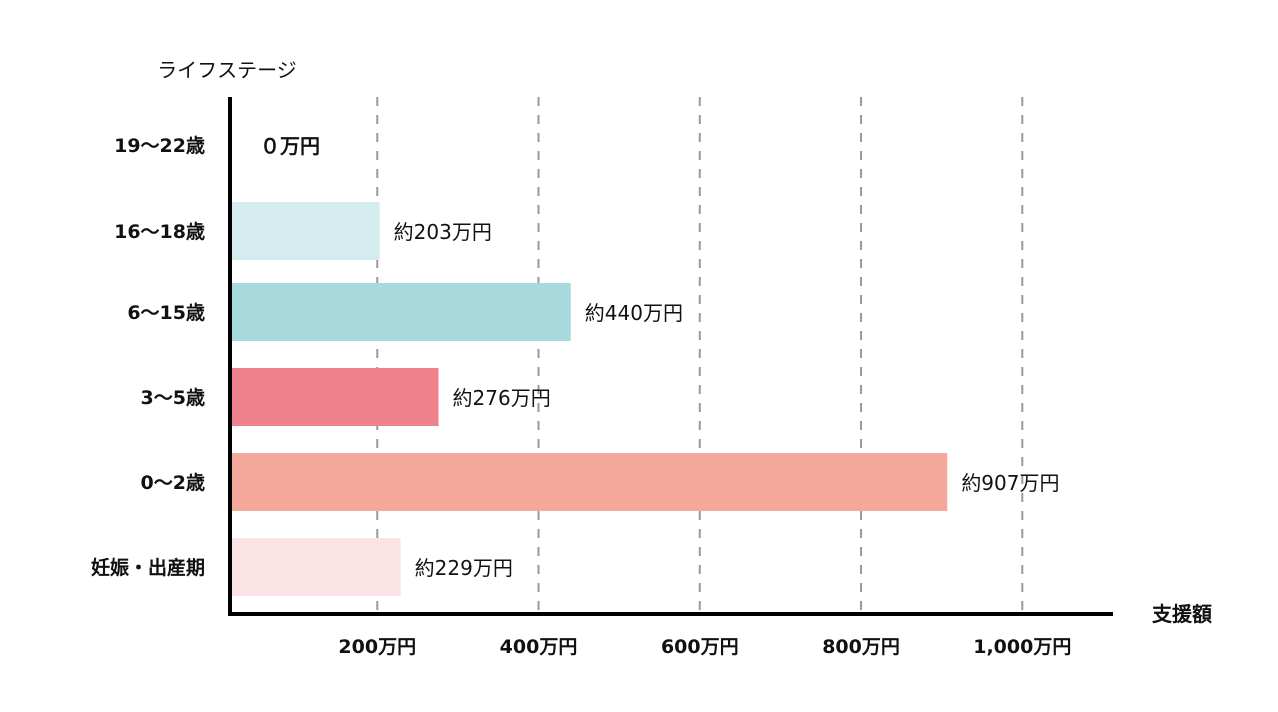 The height and width of the screenshot is (712, 1278). I want to click on data-label: ０万円, so click(290, 146).